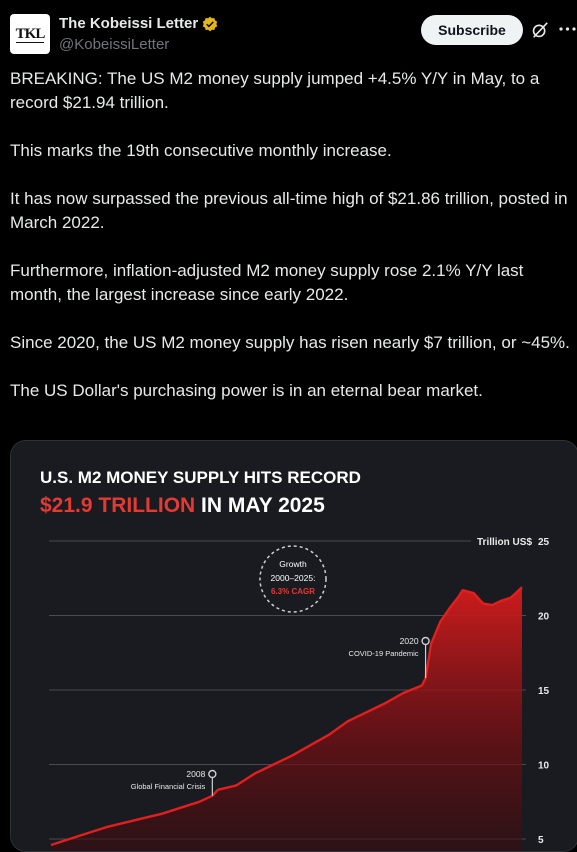 This screenshot has width=577, height=852. What do you see at coordinates (293, 564) in the screenshot?
I see `growth-badge-line1: Growth` at bounding box center [293, 564].